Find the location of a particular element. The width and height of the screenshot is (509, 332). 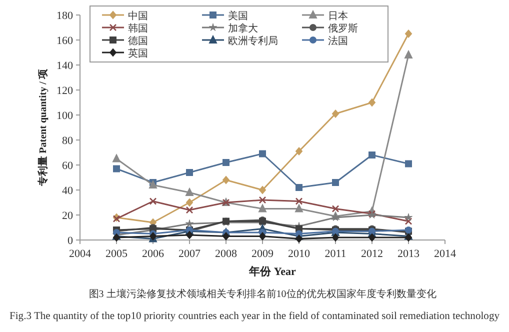

legend-label: 加拿大 is located at coordinates (243, 28).